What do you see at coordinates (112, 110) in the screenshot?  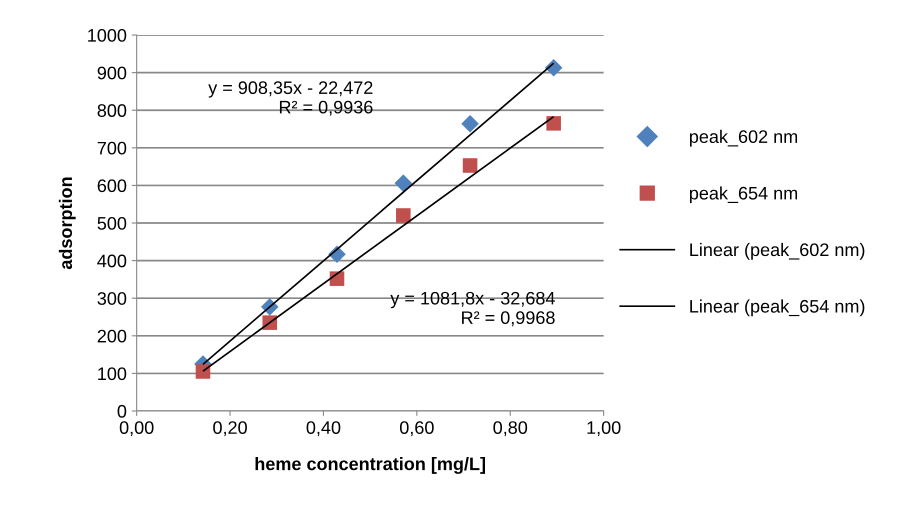 I see `y-tick-label: 800` at bounding box center [112, 110].